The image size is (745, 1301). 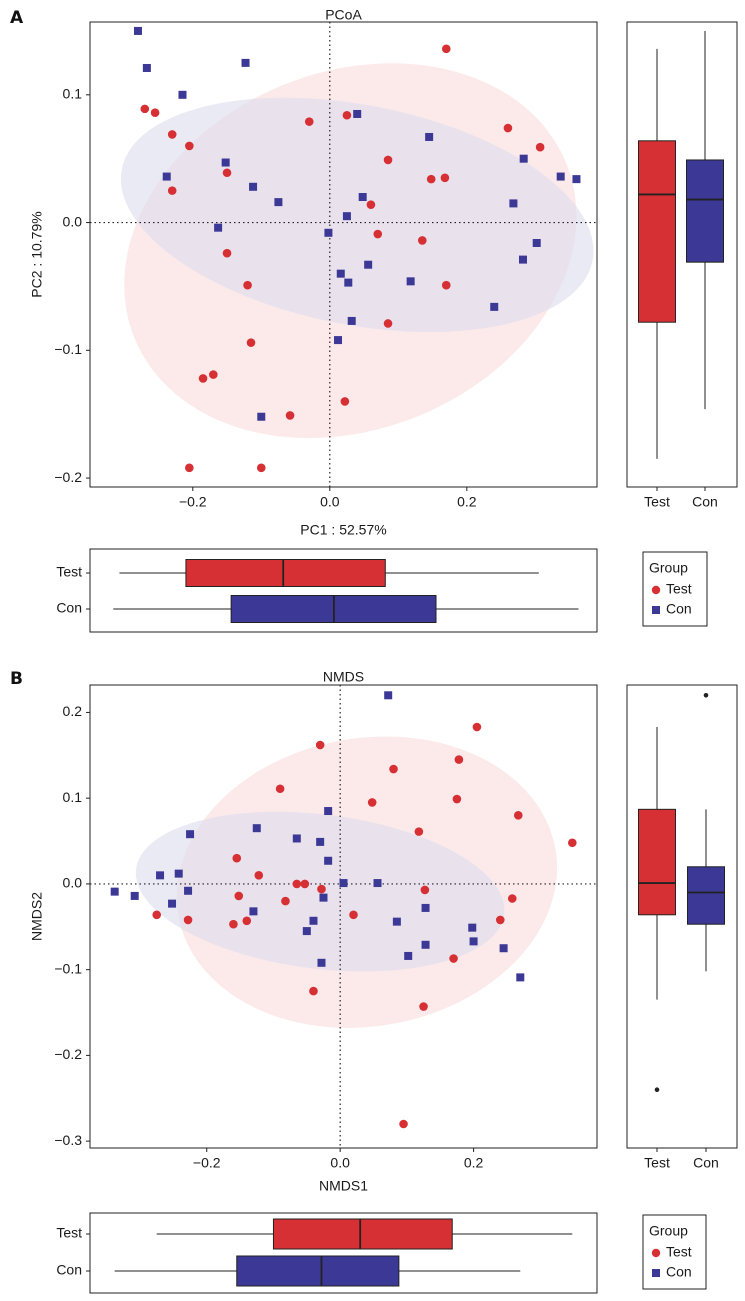 I want to click on legend-label: Con, so click(x=679, y=1272).